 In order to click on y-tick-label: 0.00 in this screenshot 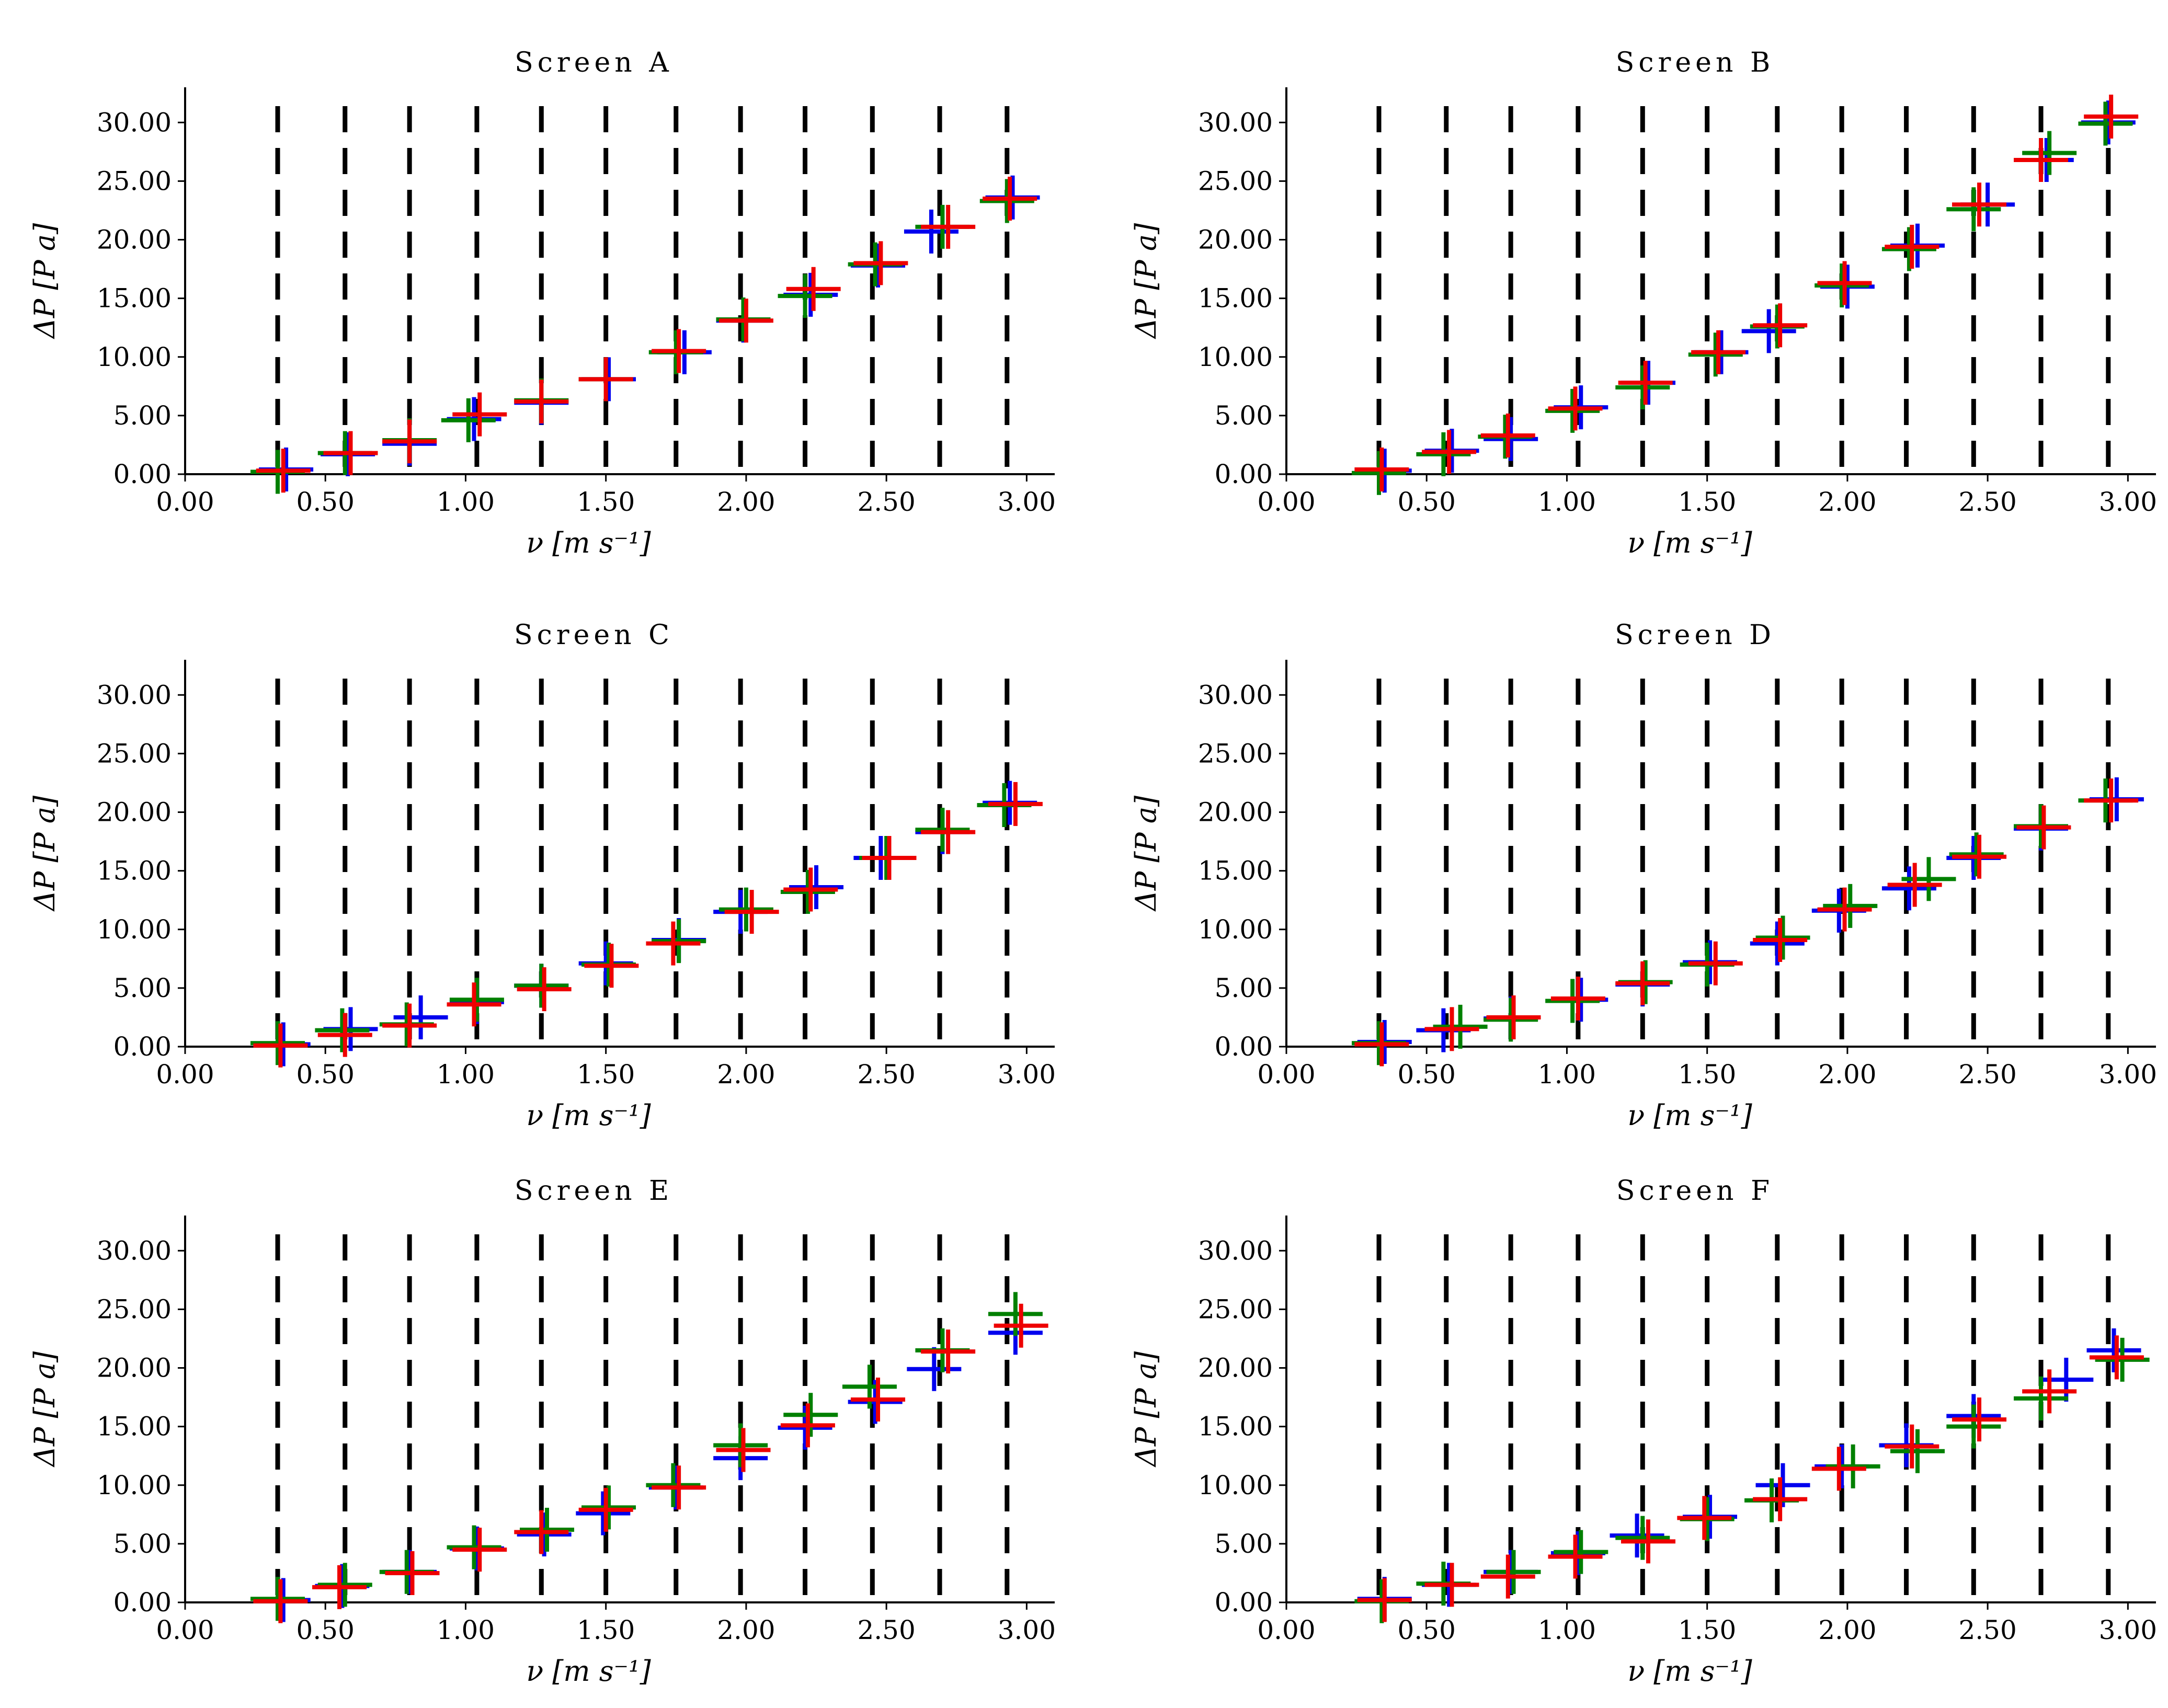, I will do `click(142, 474)`.